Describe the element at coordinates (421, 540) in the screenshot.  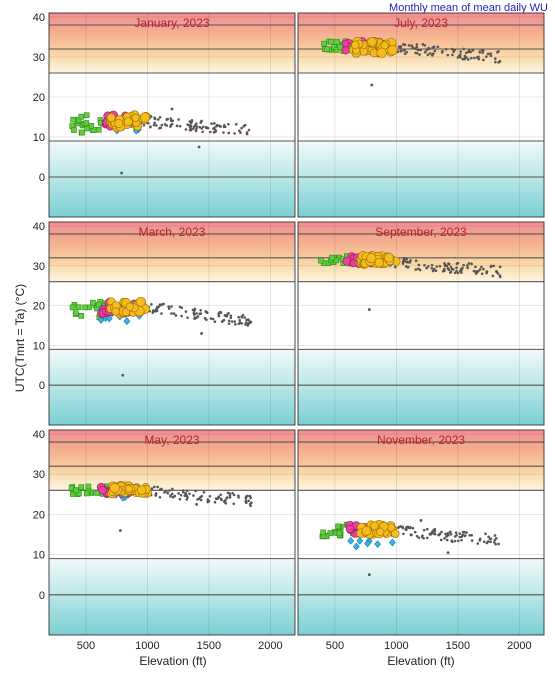
I see `panel-6: November, 2023 500 1000 1500 2000` at that location.